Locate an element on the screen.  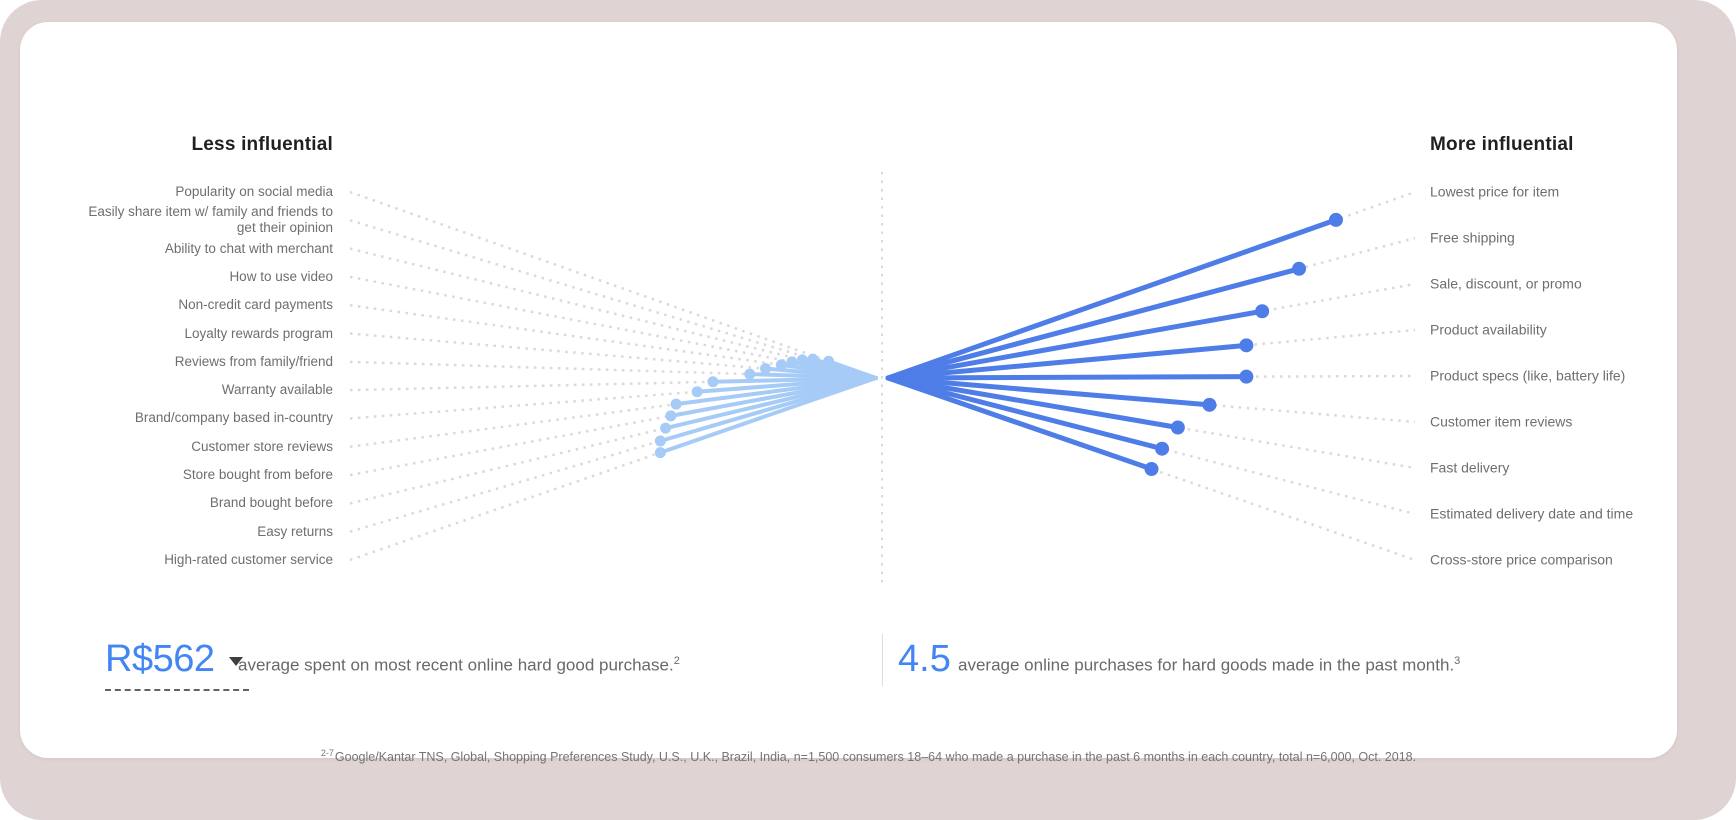
left-label-row: Easy returns is located at coordinates (295, 531).